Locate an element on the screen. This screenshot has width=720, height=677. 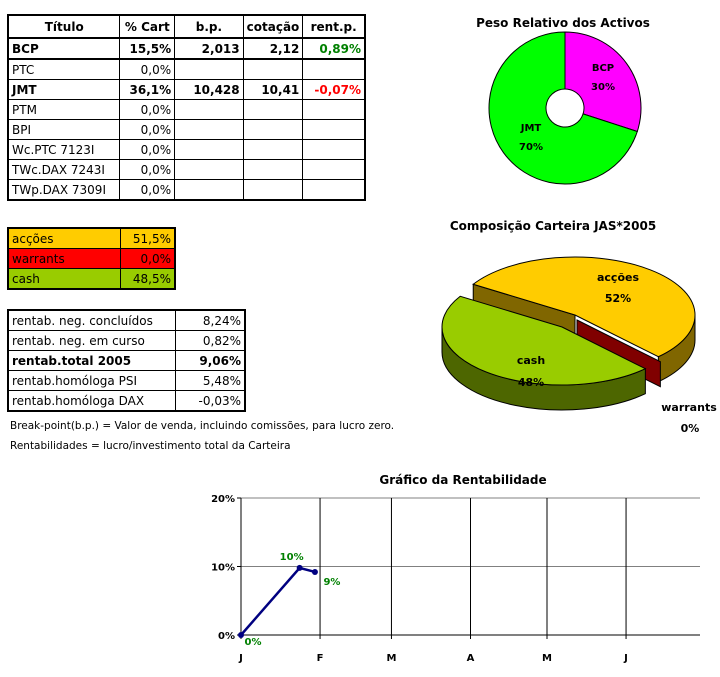
cell-value: -0,03% is located at coordinates (210, 401).